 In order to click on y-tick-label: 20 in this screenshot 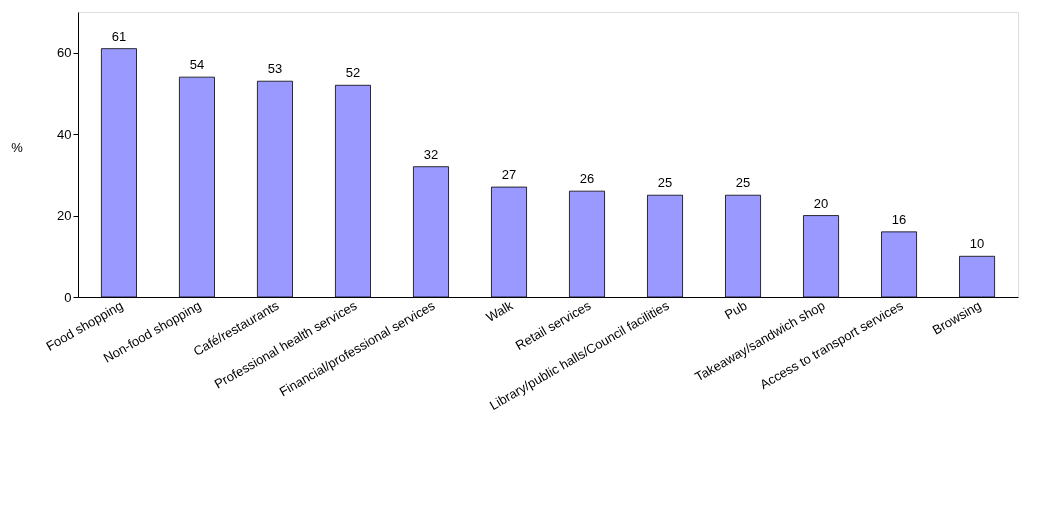, I will do `click(64, 216)`.